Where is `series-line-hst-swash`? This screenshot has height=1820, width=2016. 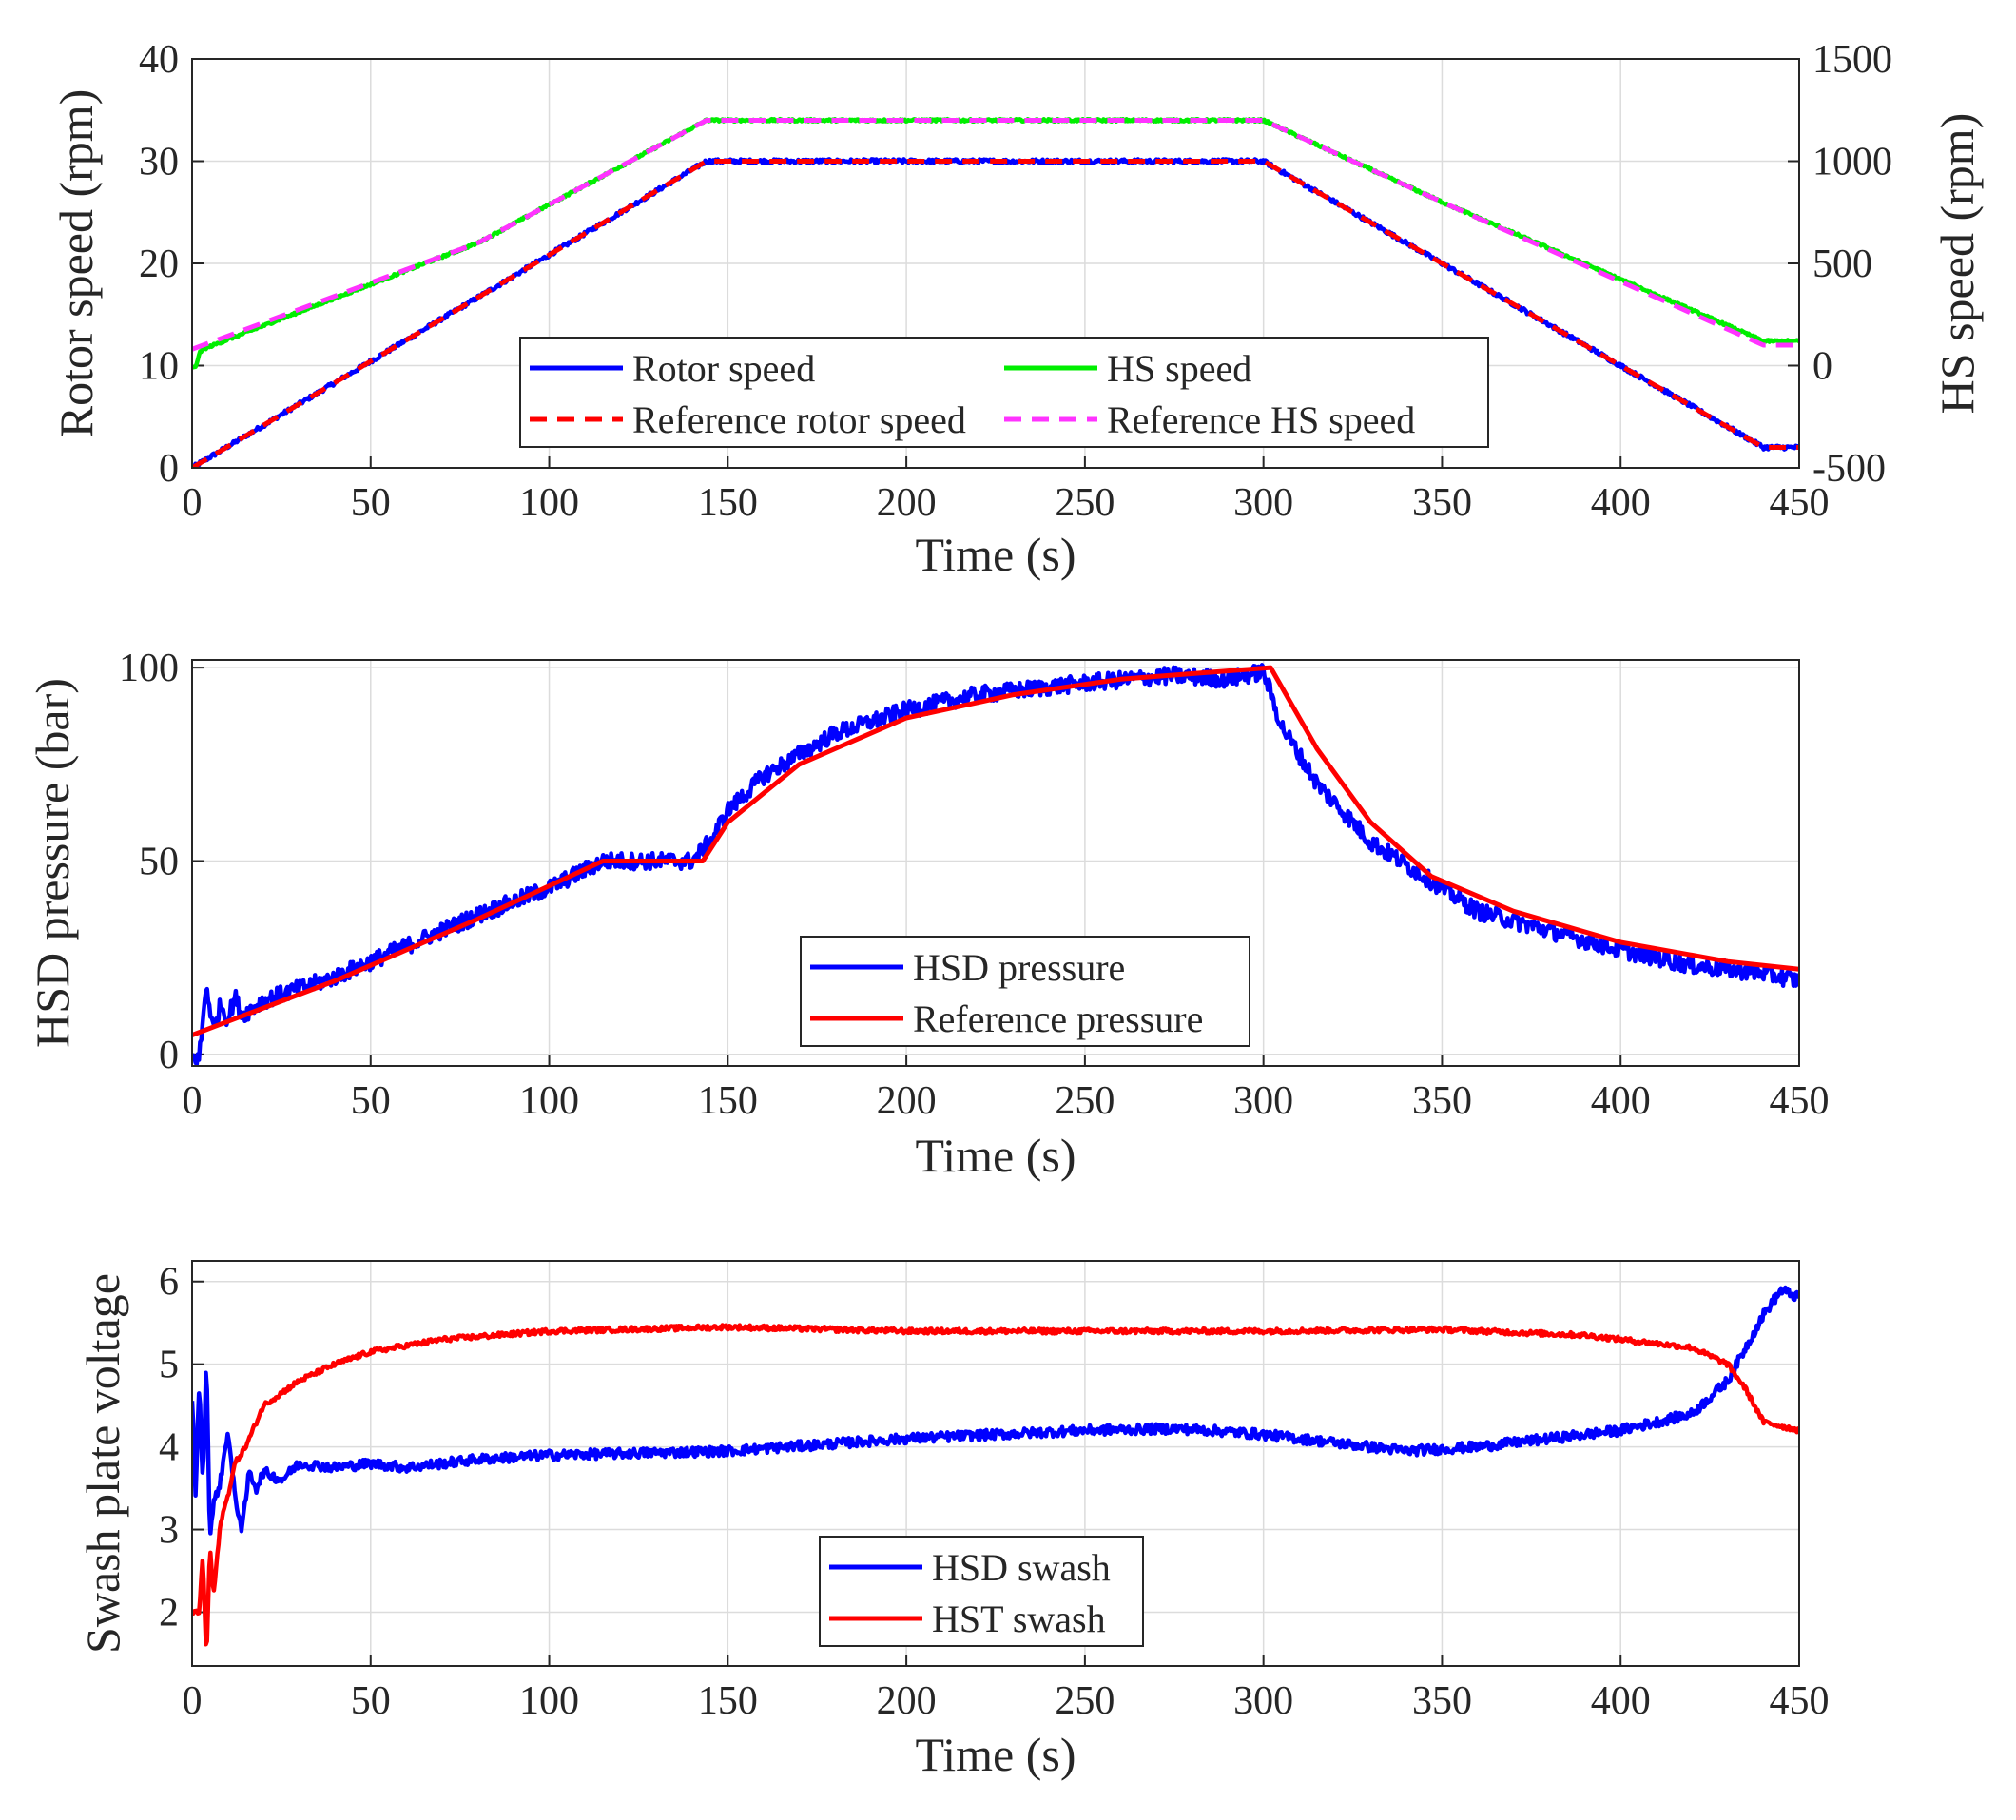 series-line-hst-swash is located at coordinates (996, 1485).